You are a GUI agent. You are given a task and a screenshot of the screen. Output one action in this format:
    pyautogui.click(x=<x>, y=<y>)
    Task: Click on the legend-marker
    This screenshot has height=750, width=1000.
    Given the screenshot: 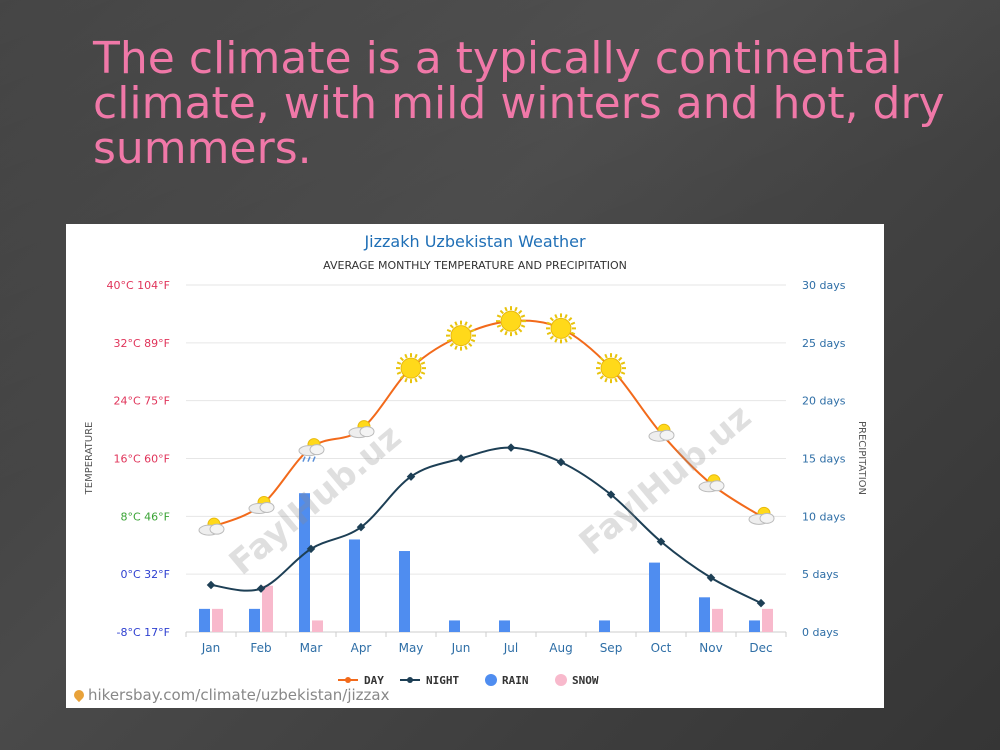 What is the action you would take?
    pyautogui.click(x=410, y=680)
    